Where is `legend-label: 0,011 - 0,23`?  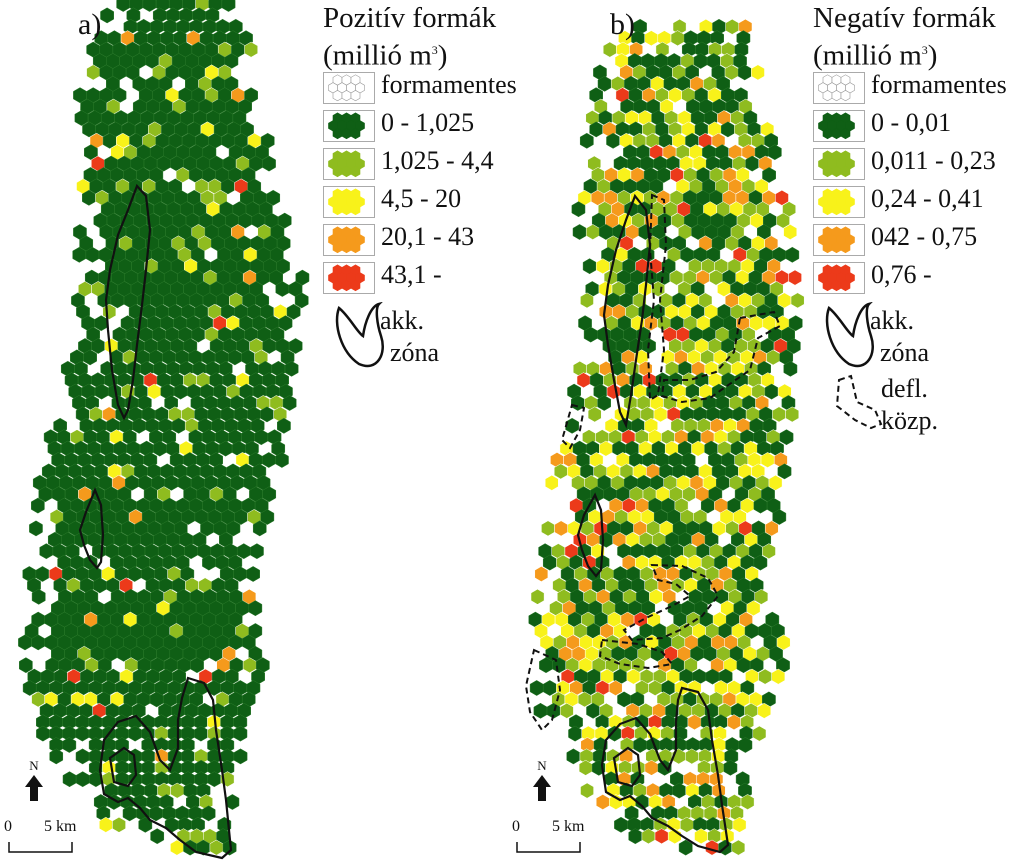 legend-label: 0,011 - 0,23 is located at coordinates (933, 160).